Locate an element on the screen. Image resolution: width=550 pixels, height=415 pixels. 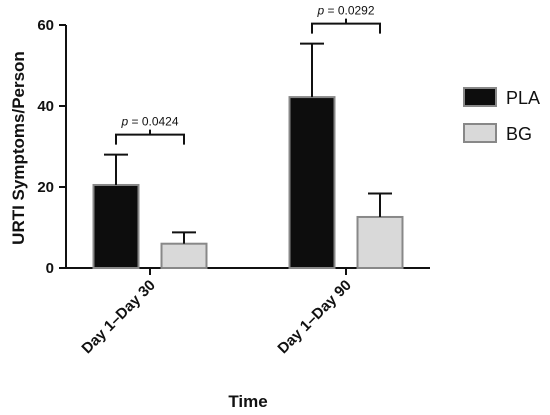
legend-label: BG is located at coordinates (519, 134).